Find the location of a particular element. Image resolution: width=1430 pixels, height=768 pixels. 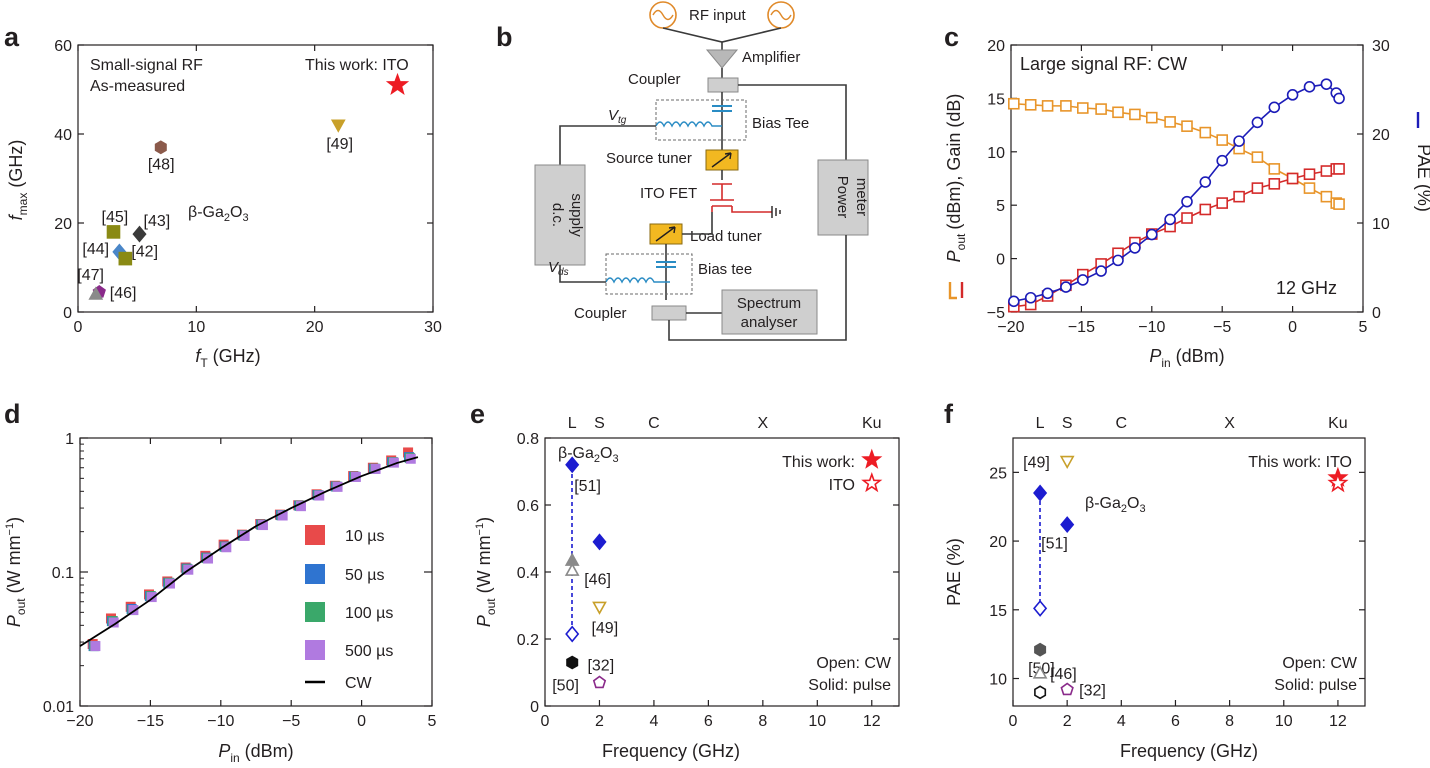

panel-d-xtick-label: −5 is located at coordinates (291, 721).